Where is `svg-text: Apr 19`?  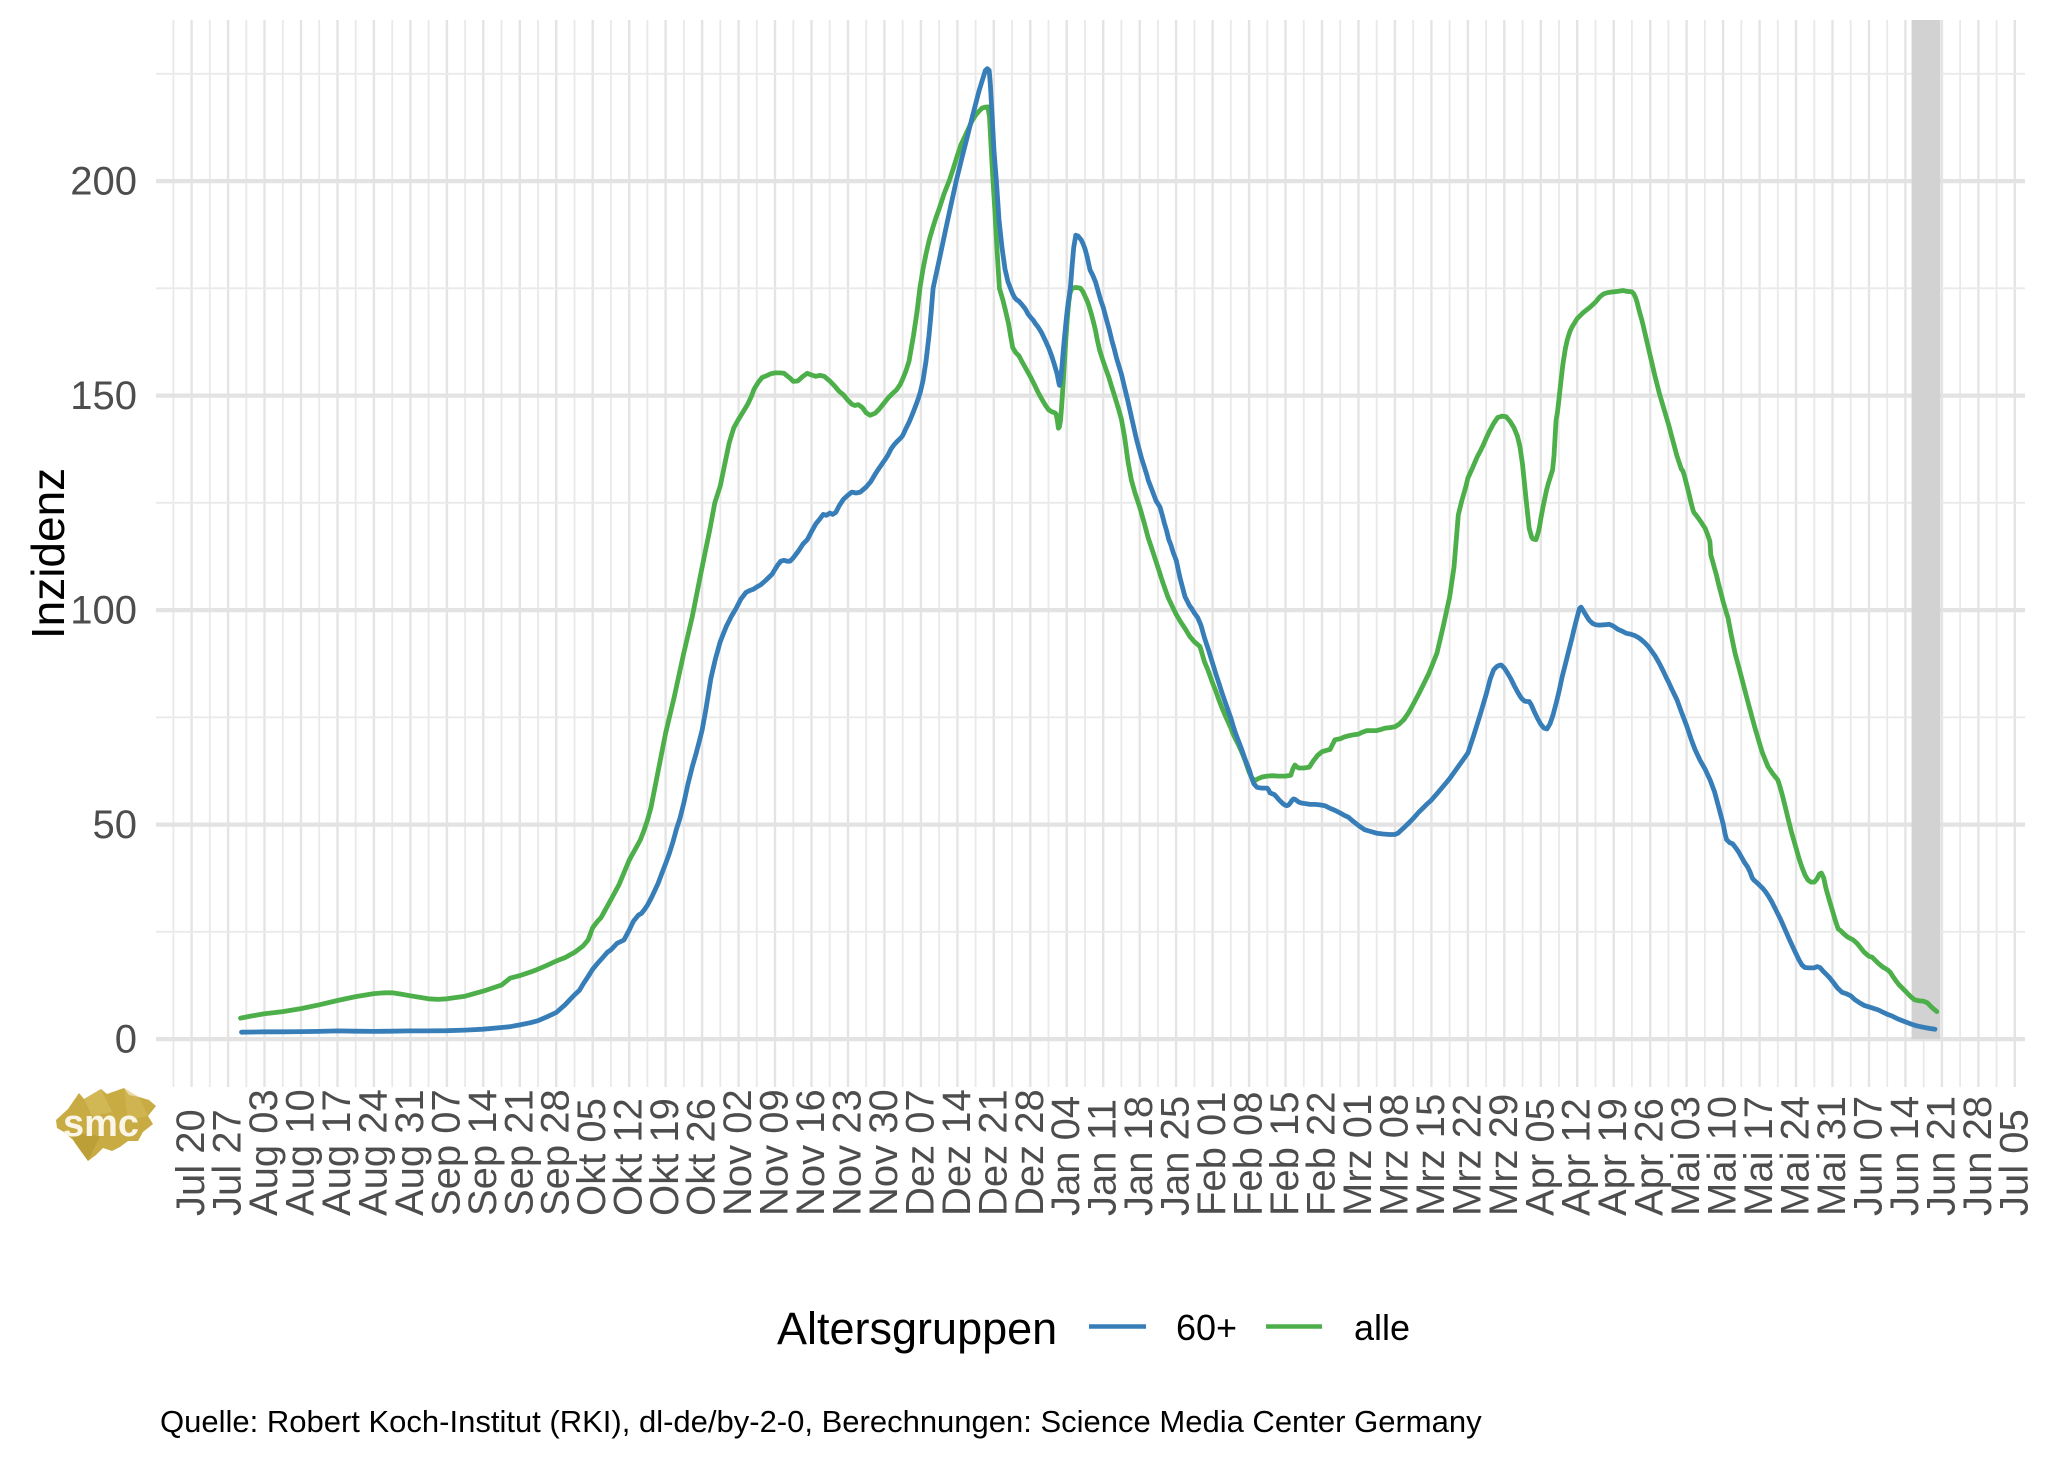 svg-text: Apr 19 is located at coordinates (1613, 1157).